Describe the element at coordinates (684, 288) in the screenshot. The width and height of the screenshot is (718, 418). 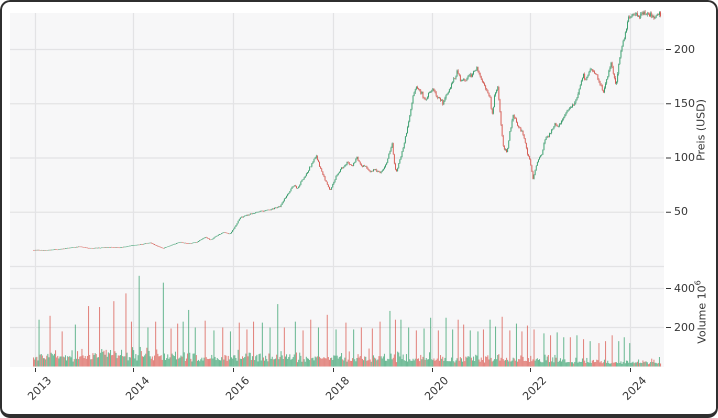
I see `volume-tick-label: 400` at that location.